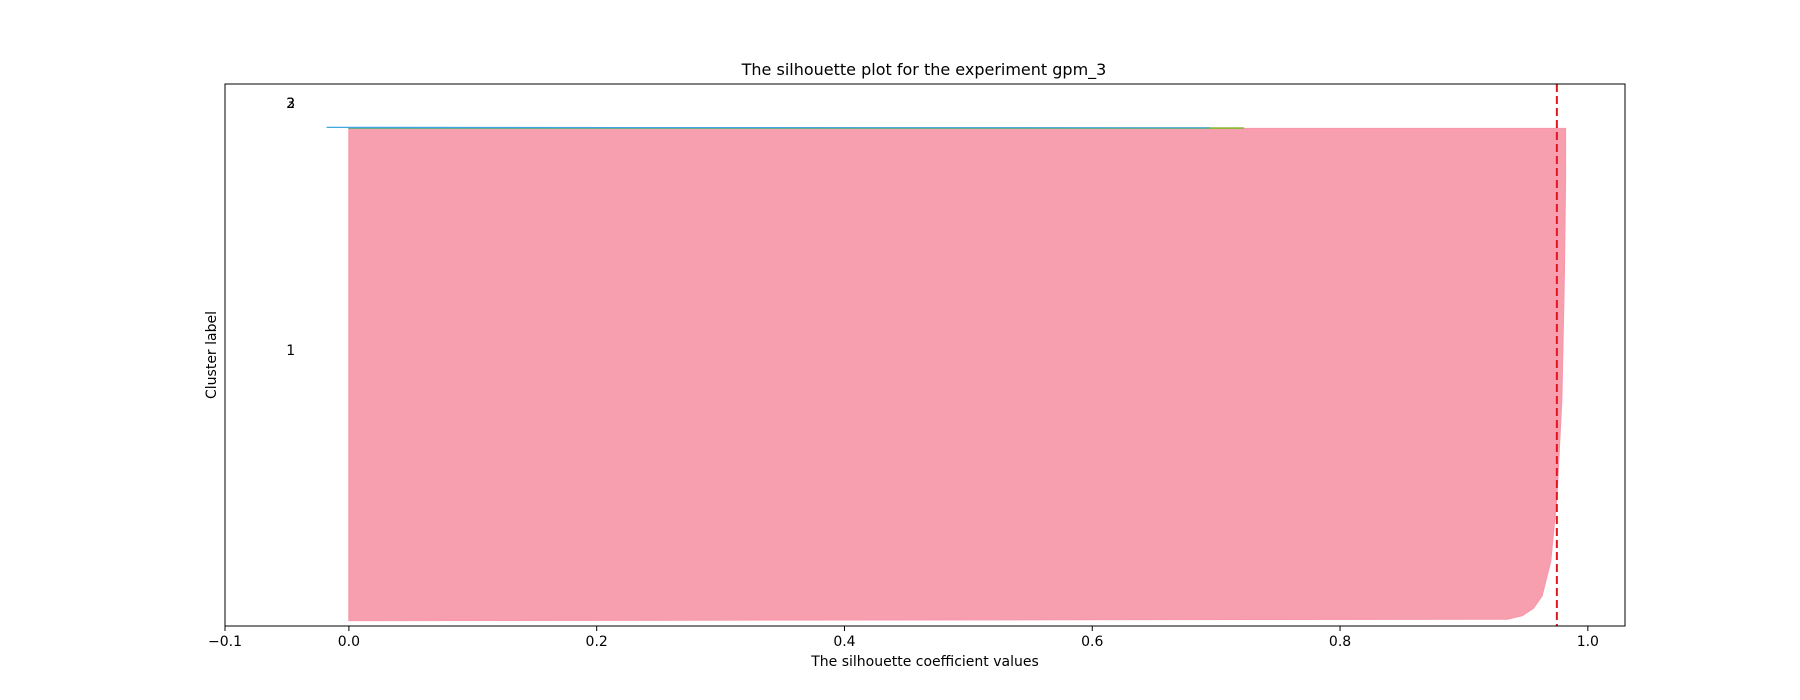 The width and height of the screenshot is (1800, 700). Describe the element at coordinates (212, 355) in the screenshot. I see `y-axis-label: Cluster label` at that location.